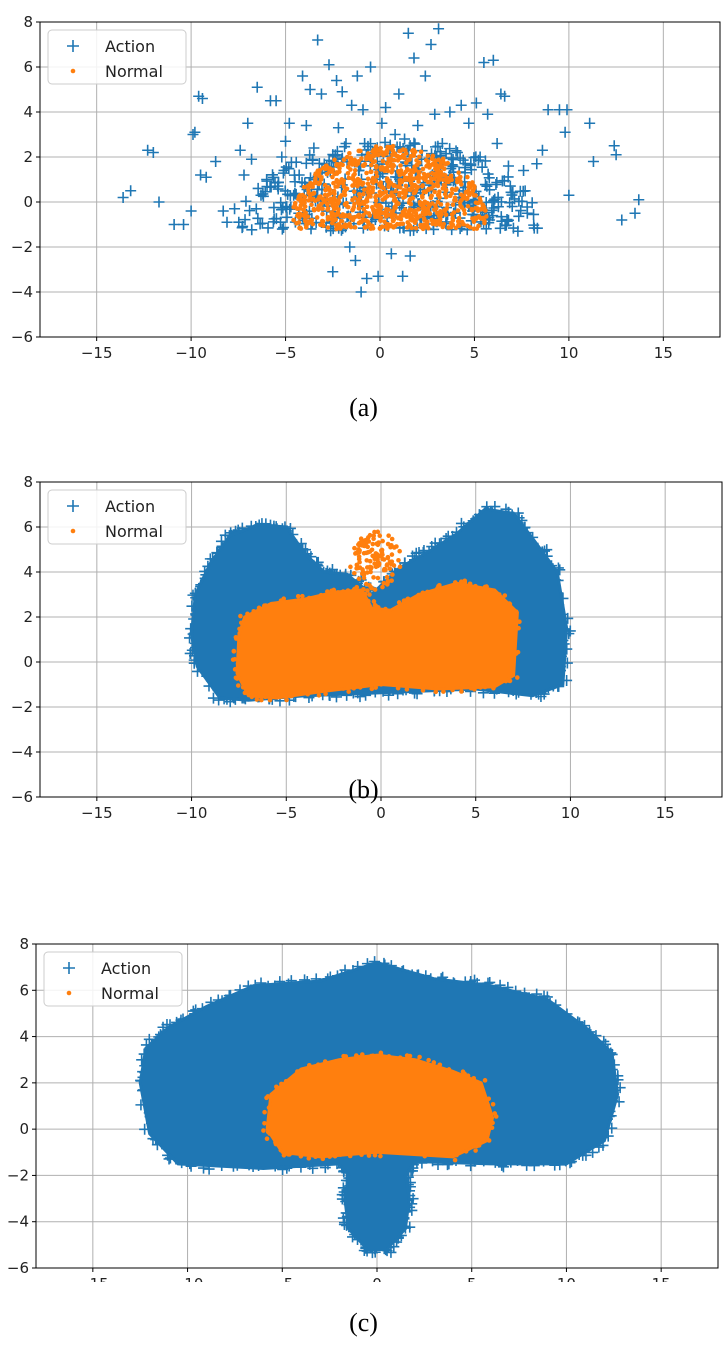  What do you see at coordinates (380, 604) in the screenshot?
I see `plot-area` at bounding box center [380, 604].